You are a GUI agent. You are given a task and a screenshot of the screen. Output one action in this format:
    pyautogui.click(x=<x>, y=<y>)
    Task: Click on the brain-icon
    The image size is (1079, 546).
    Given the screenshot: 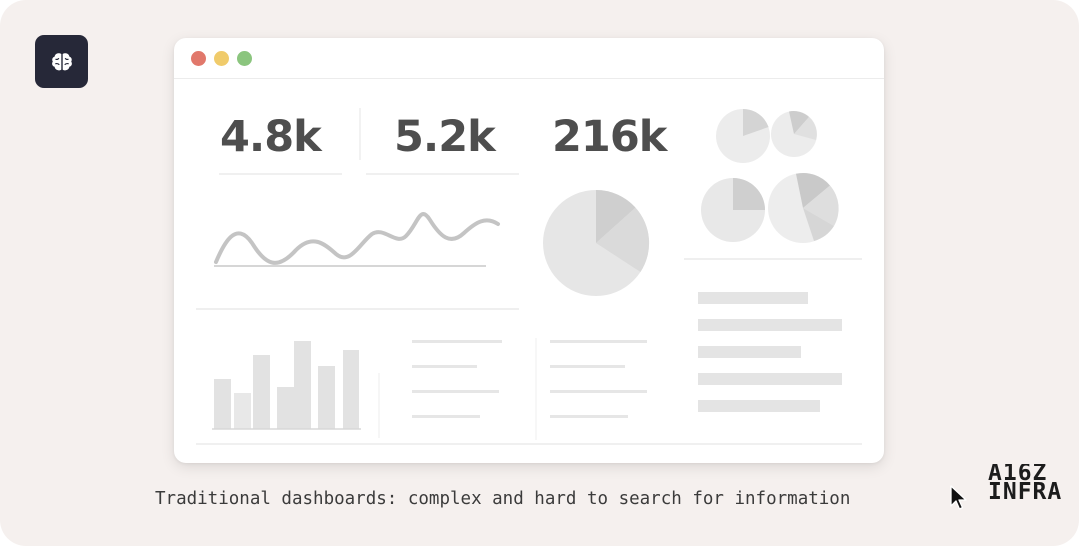 What is the action you would take?
    pyautogui.click(x=61, y=61)
    